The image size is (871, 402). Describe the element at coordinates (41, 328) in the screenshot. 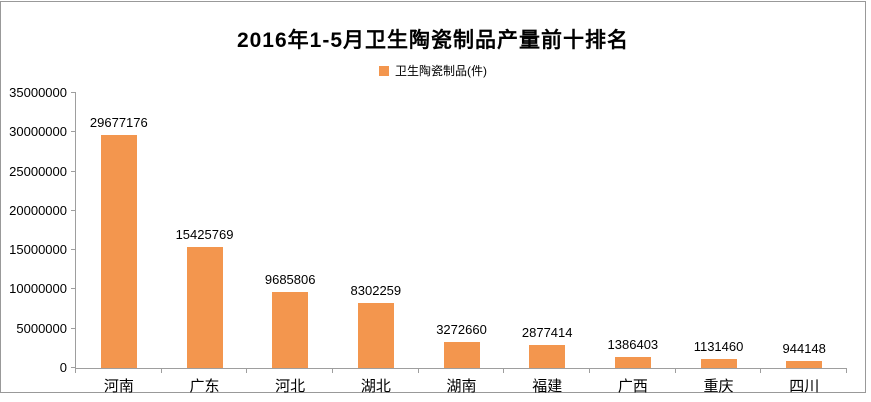

I see `y-axis-label: 5000000` at that location.